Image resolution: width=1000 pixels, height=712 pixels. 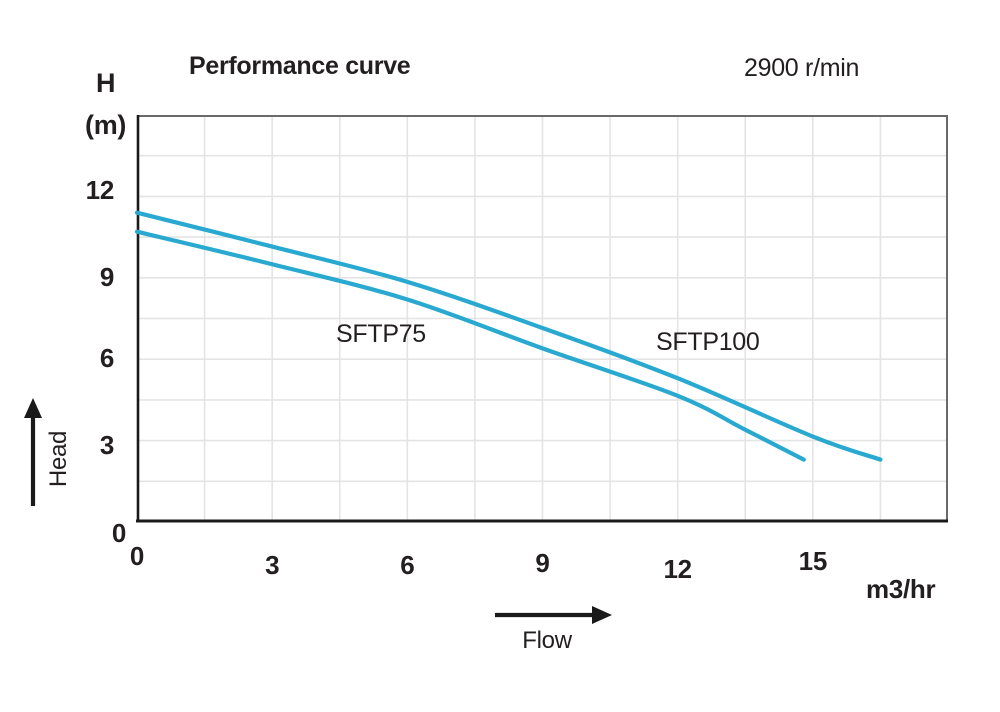 I want to click on y-axis-symbol: H, so click(x=106, y=83).